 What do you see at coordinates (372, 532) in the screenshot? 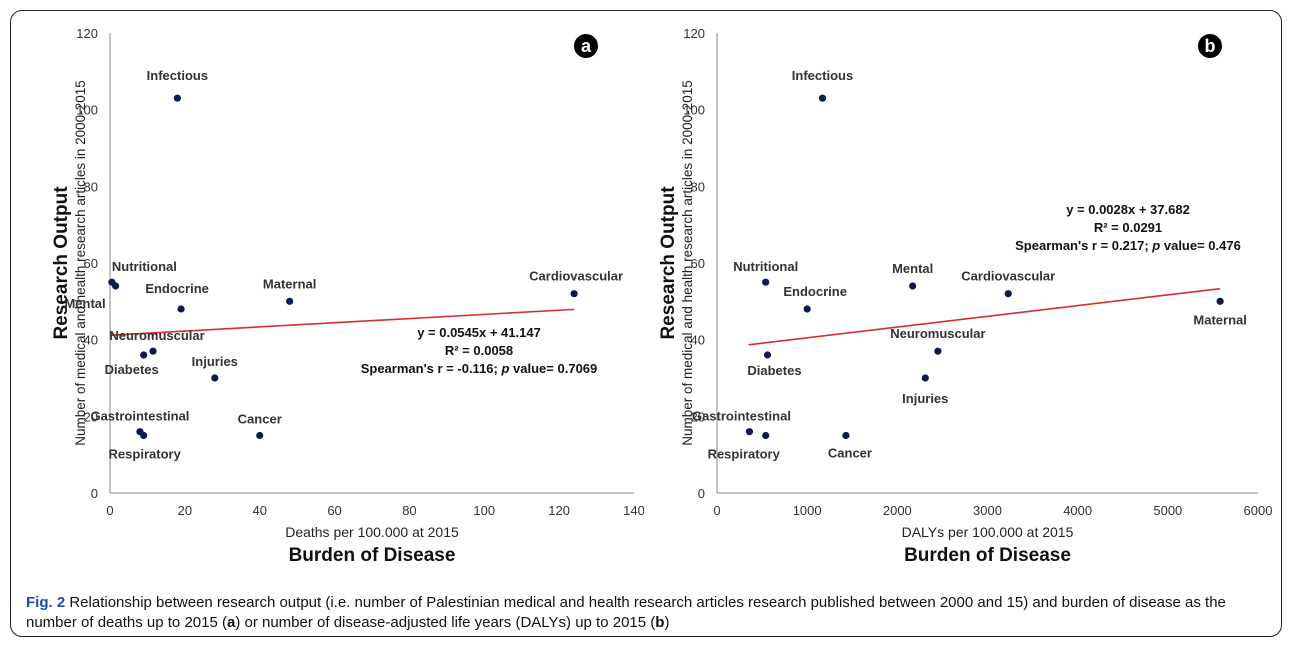
I see `x-axis-label: Deaths per 100.000 at 2015` at bounding box center [372, 532].